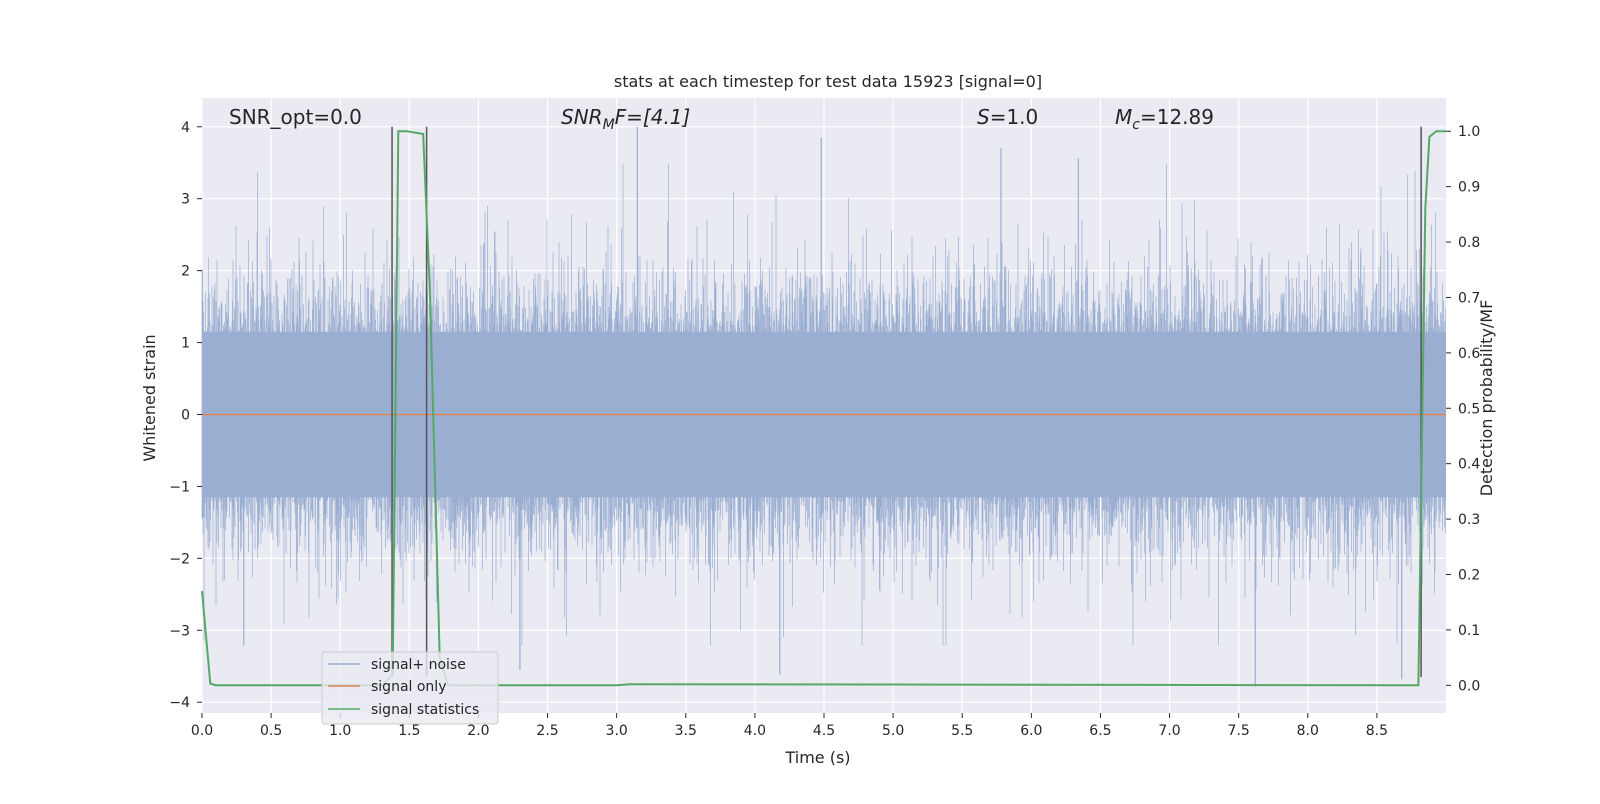 The height and width of the screenshot is (804, 1600). I want to click on x-tick-label-5: 2.5, so click(547, 731).